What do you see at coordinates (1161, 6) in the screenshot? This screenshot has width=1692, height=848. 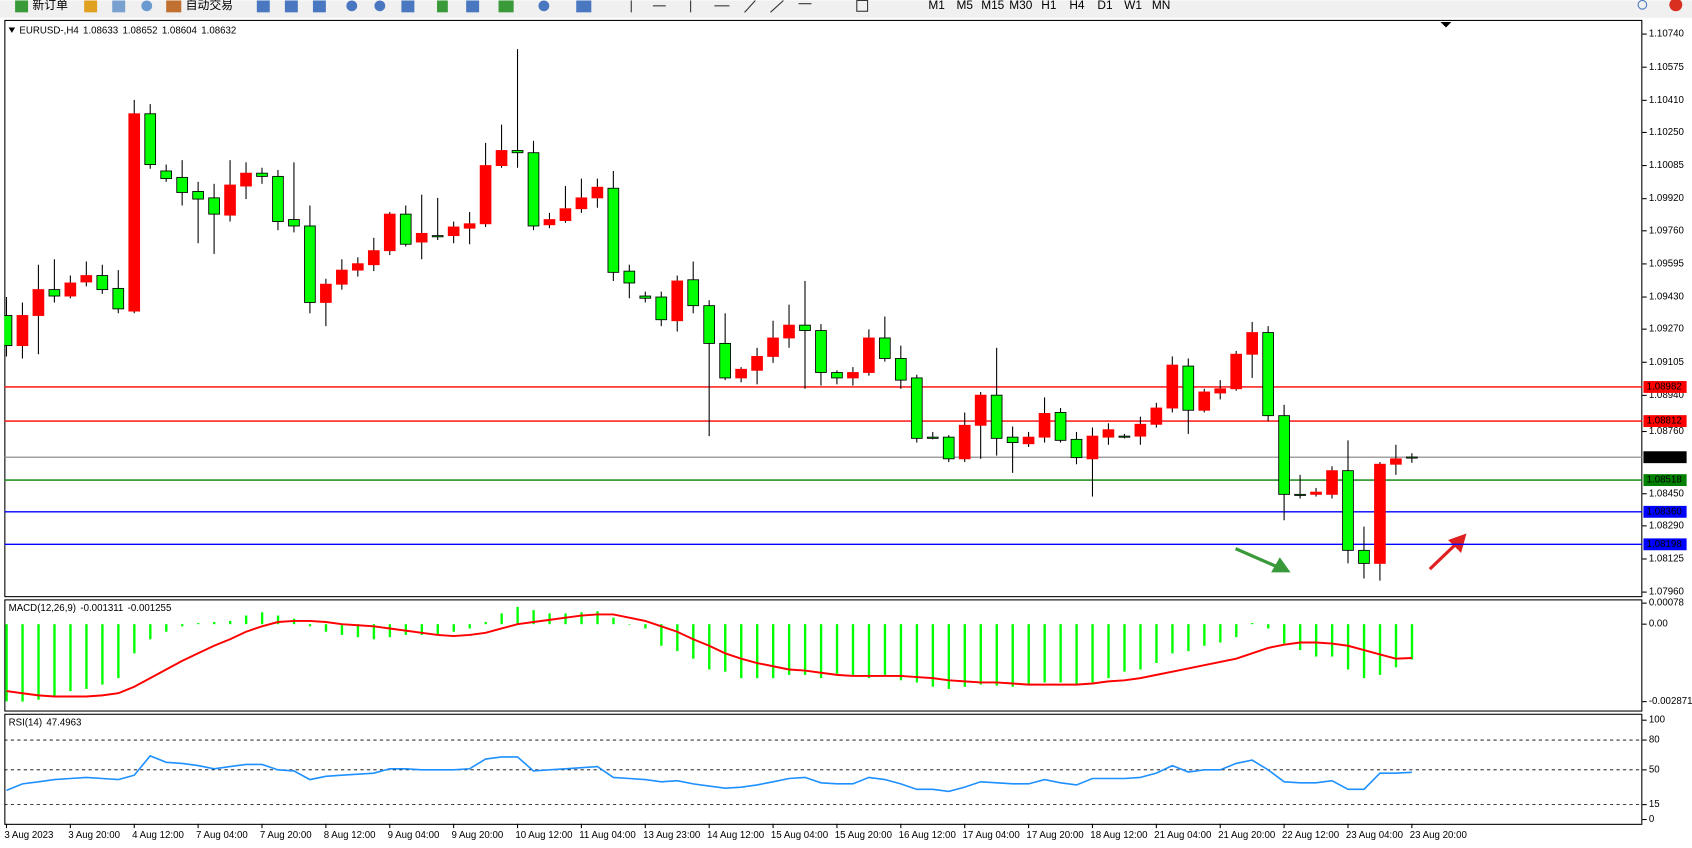 I see `timeframe-button: MN` at bounding box center [1161, 6].